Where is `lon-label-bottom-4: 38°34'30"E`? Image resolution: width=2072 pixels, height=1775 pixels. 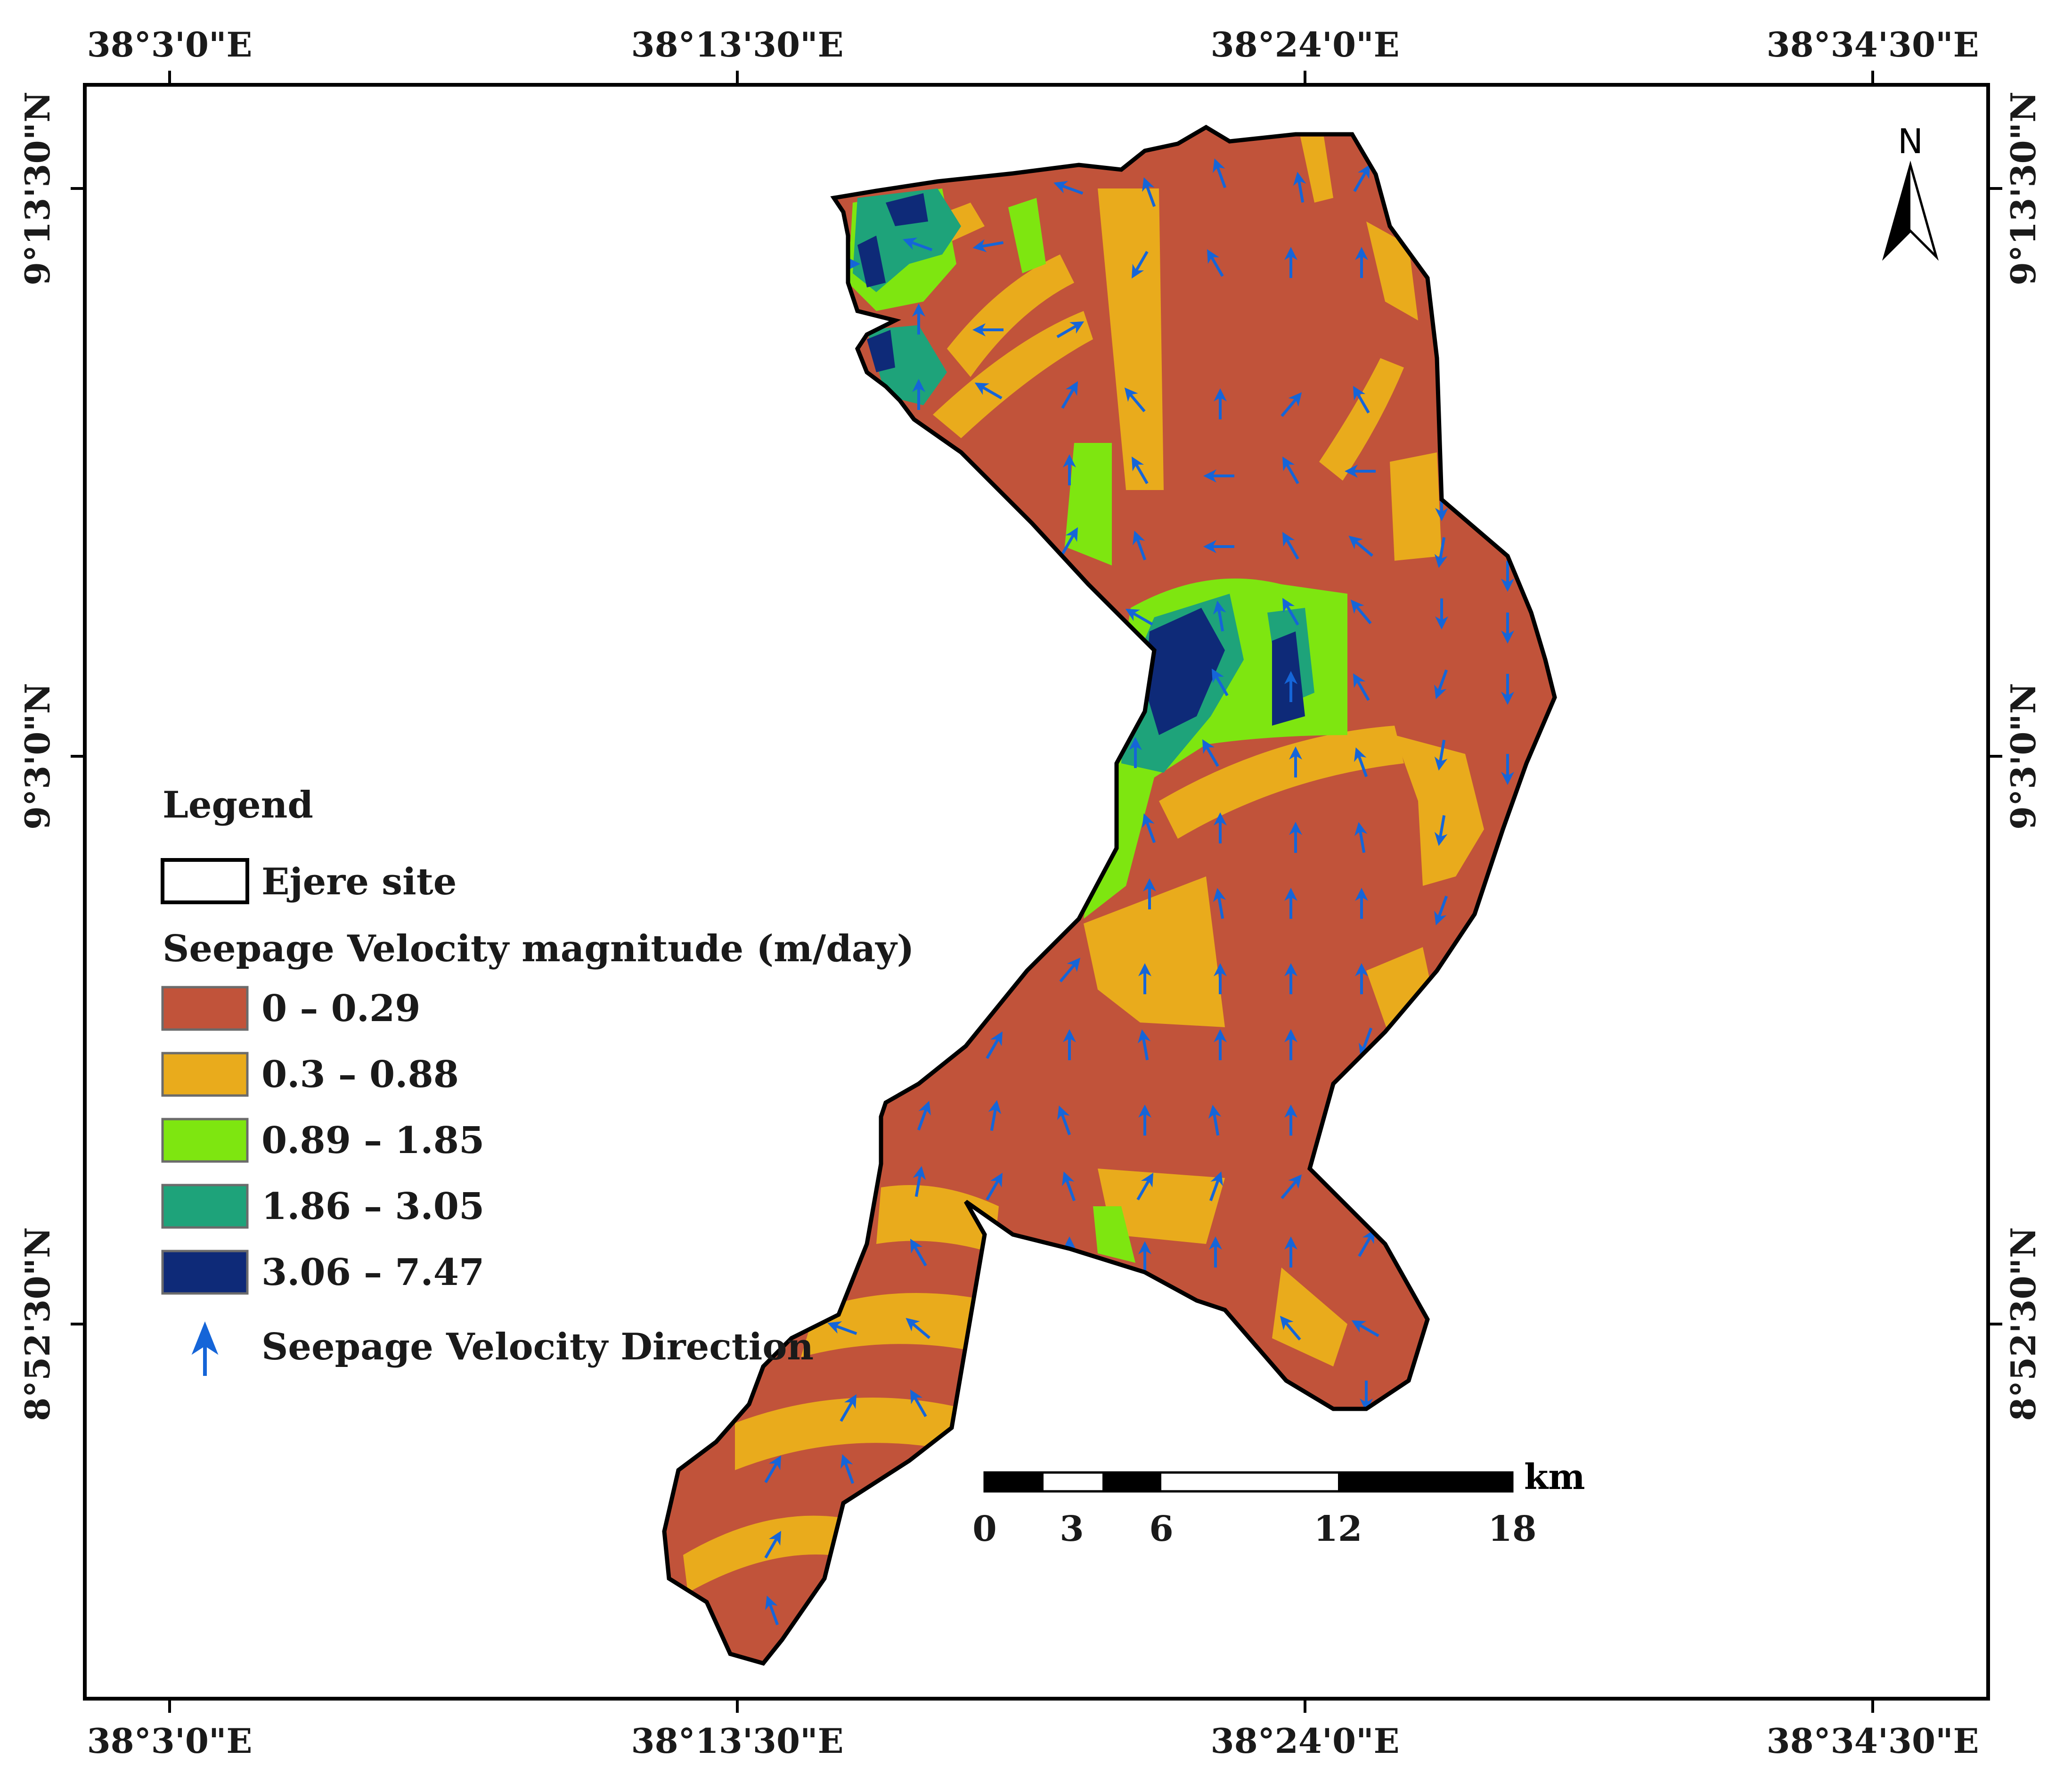
lon-label-bottom-4: 38°34'30"E is located at coordinates (1873, 1741).